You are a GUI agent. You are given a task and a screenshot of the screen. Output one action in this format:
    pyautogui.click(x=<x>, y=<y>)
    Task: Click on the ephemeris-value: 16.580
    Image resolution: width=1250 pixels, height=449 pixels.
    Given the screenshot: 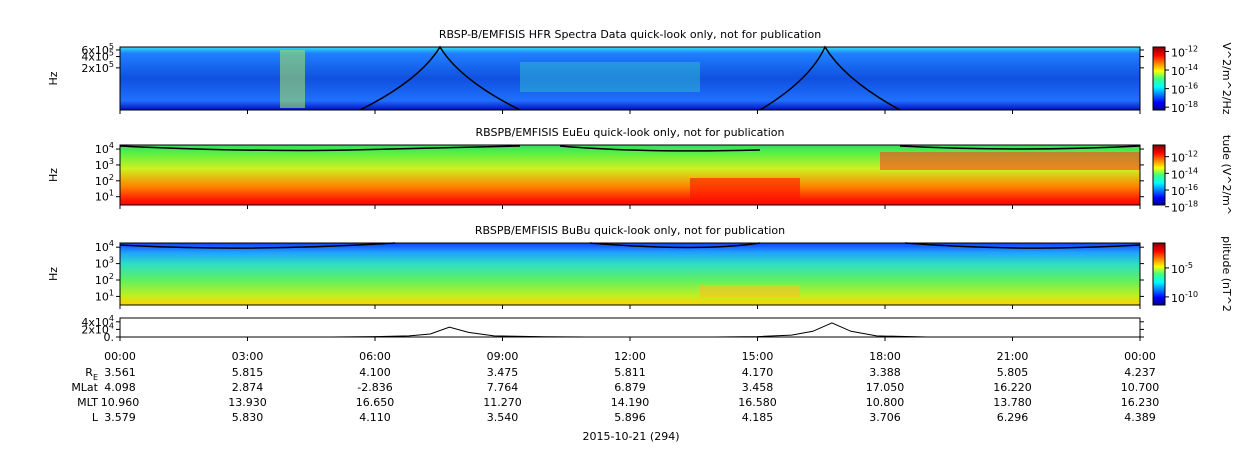 What is the action you would take?
    pyautogui.click(x=757, y=402)
    